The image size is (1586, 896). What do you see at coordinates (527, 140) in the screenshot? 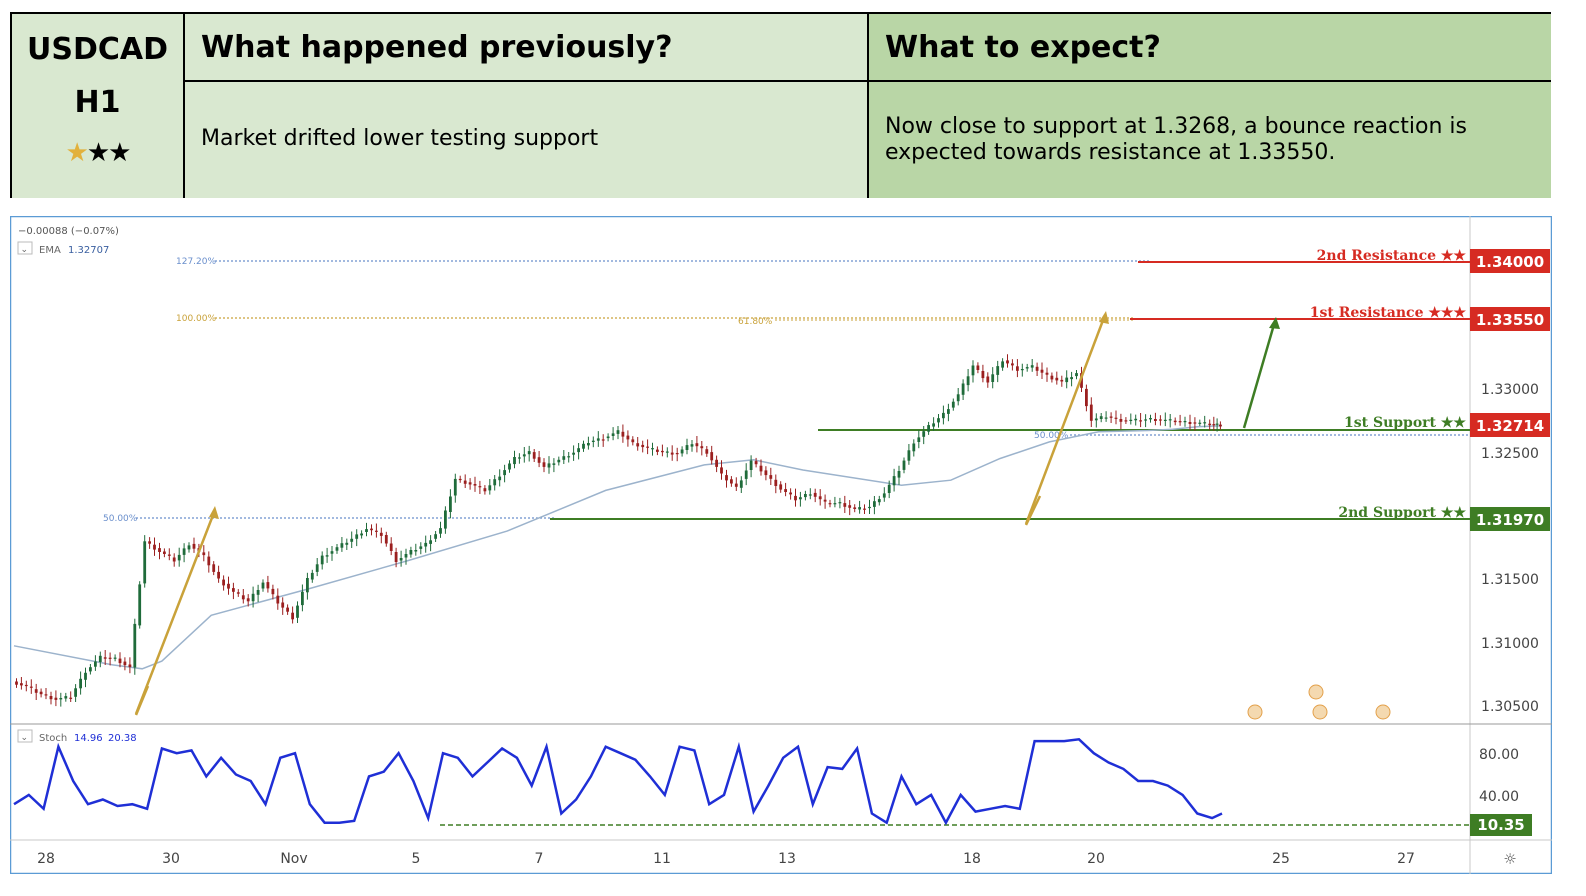
I see `prev-text: Market drifted lower testing support` at bounding box center [527, 140].